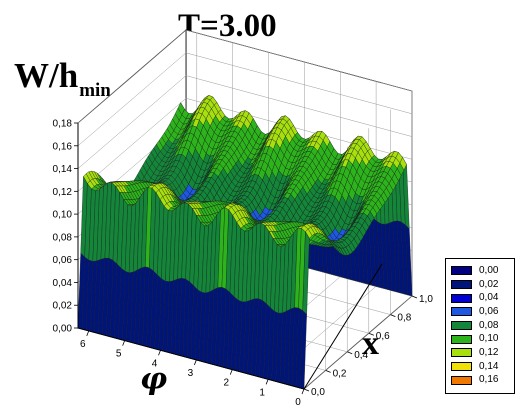 This screenshot has width=530, height=420. What do you see at coordinates (63, 306) in the screenshot?
I see `z-tick-label: 0,02` at bounding box center [63, 306].